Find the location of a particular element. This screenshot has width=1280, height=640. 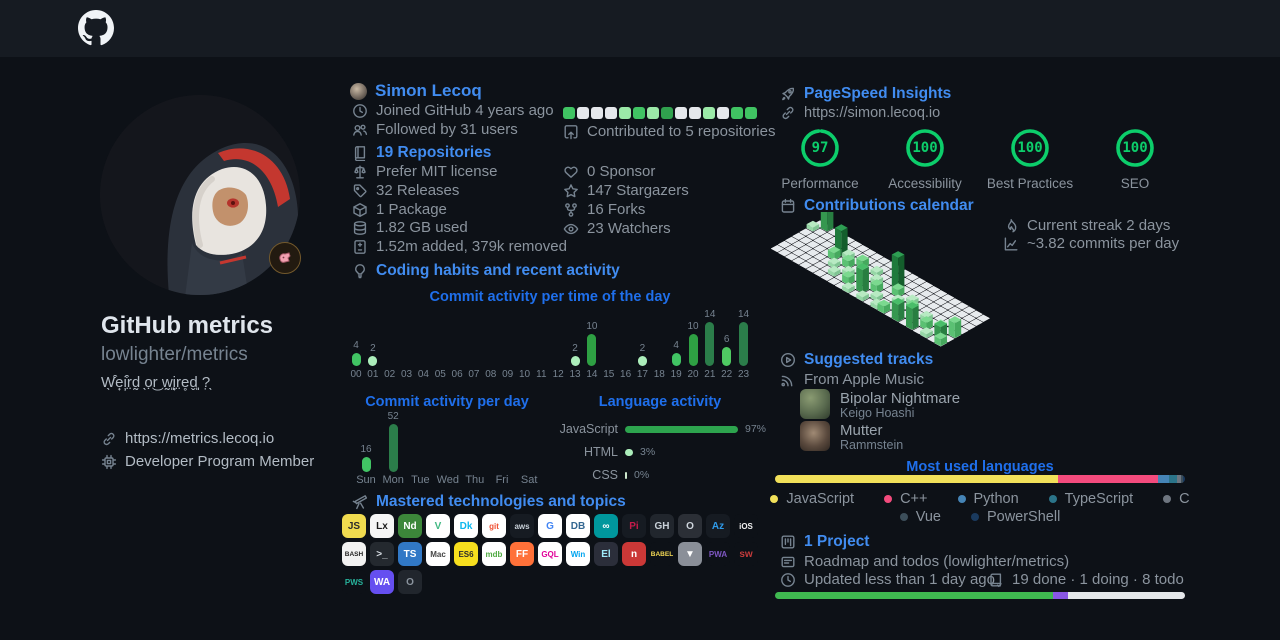

pagespeed-url: https://simon.lecoq.io is located at coordinates (872, 113).